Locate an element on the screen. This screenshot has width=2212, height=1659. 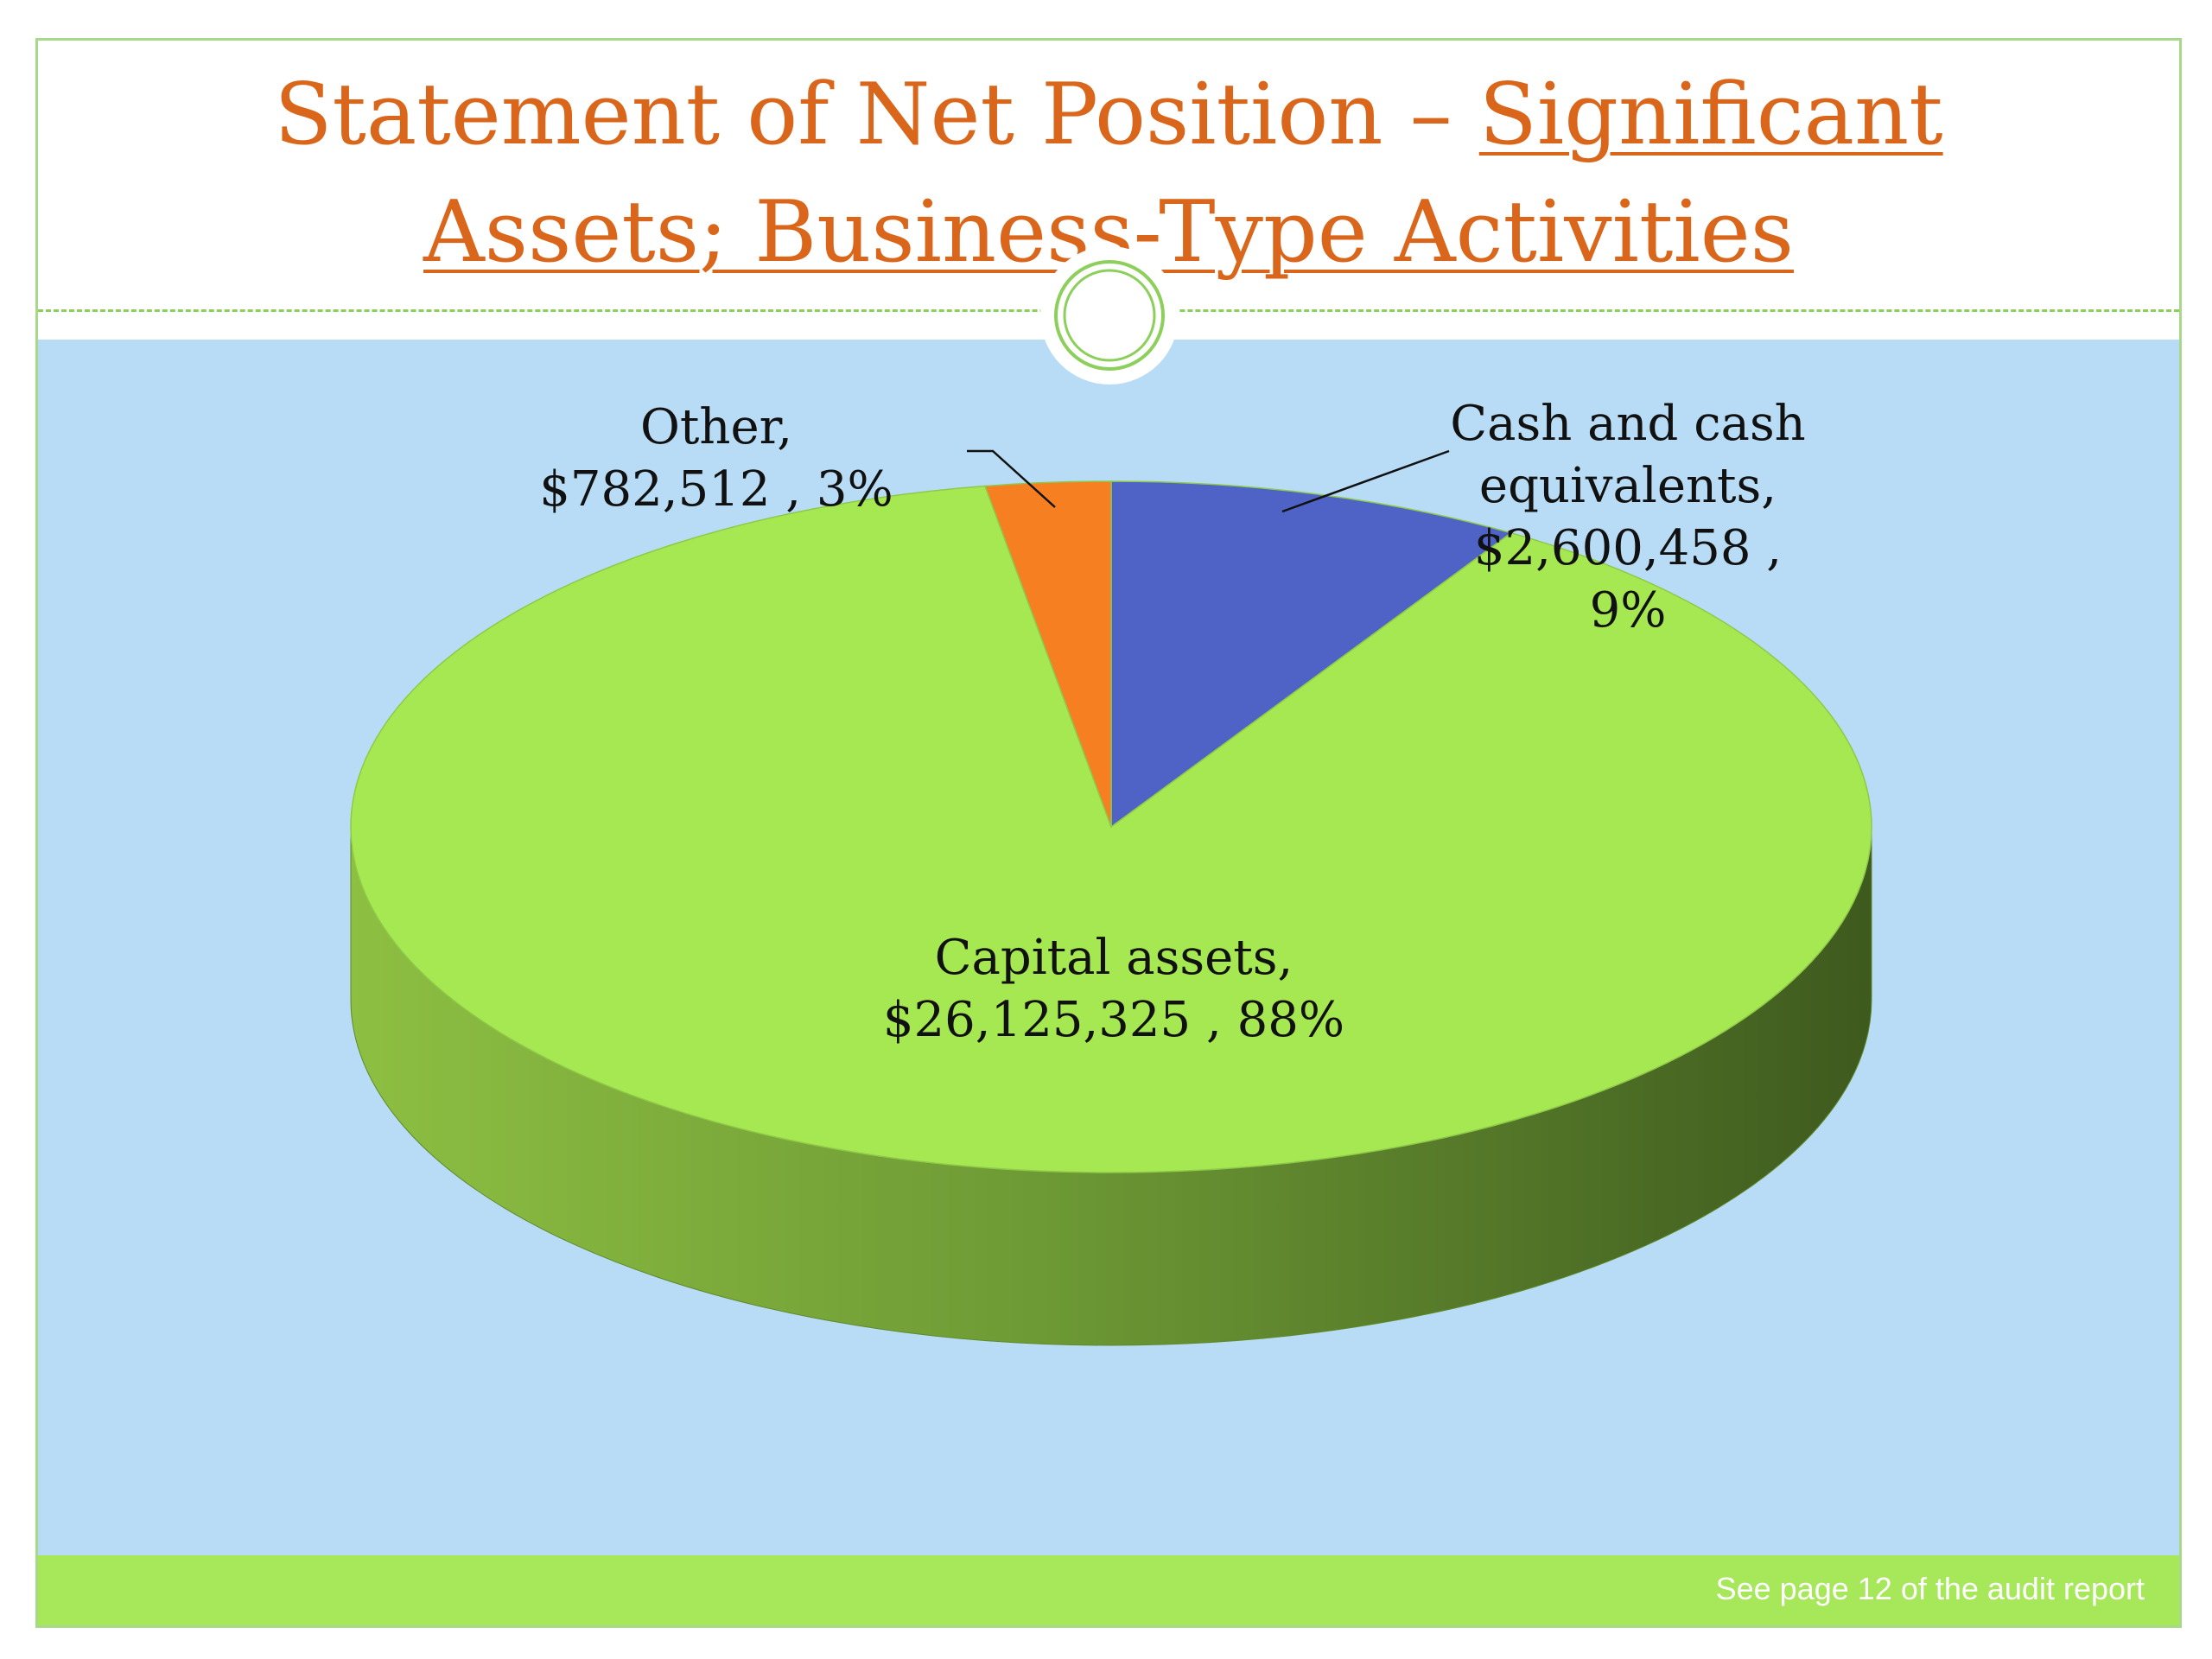
capital-assets-label: Capital assets, $26,125,325 , 88% is located at coordinates (1113, 989).